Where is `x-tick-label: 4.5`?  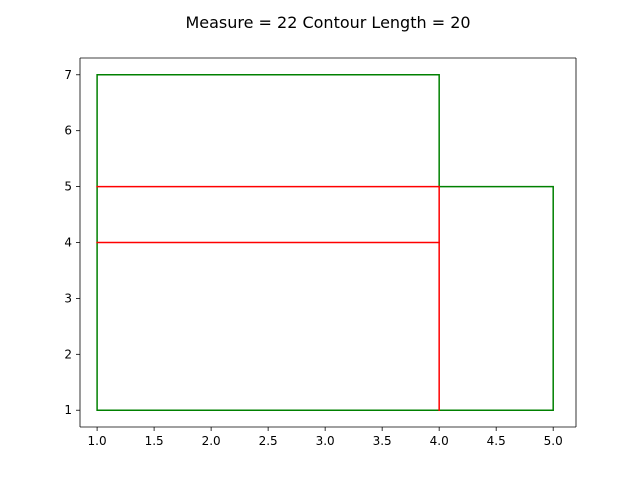
x-tick-label: 4.5 is located at coordinates (496, 441).